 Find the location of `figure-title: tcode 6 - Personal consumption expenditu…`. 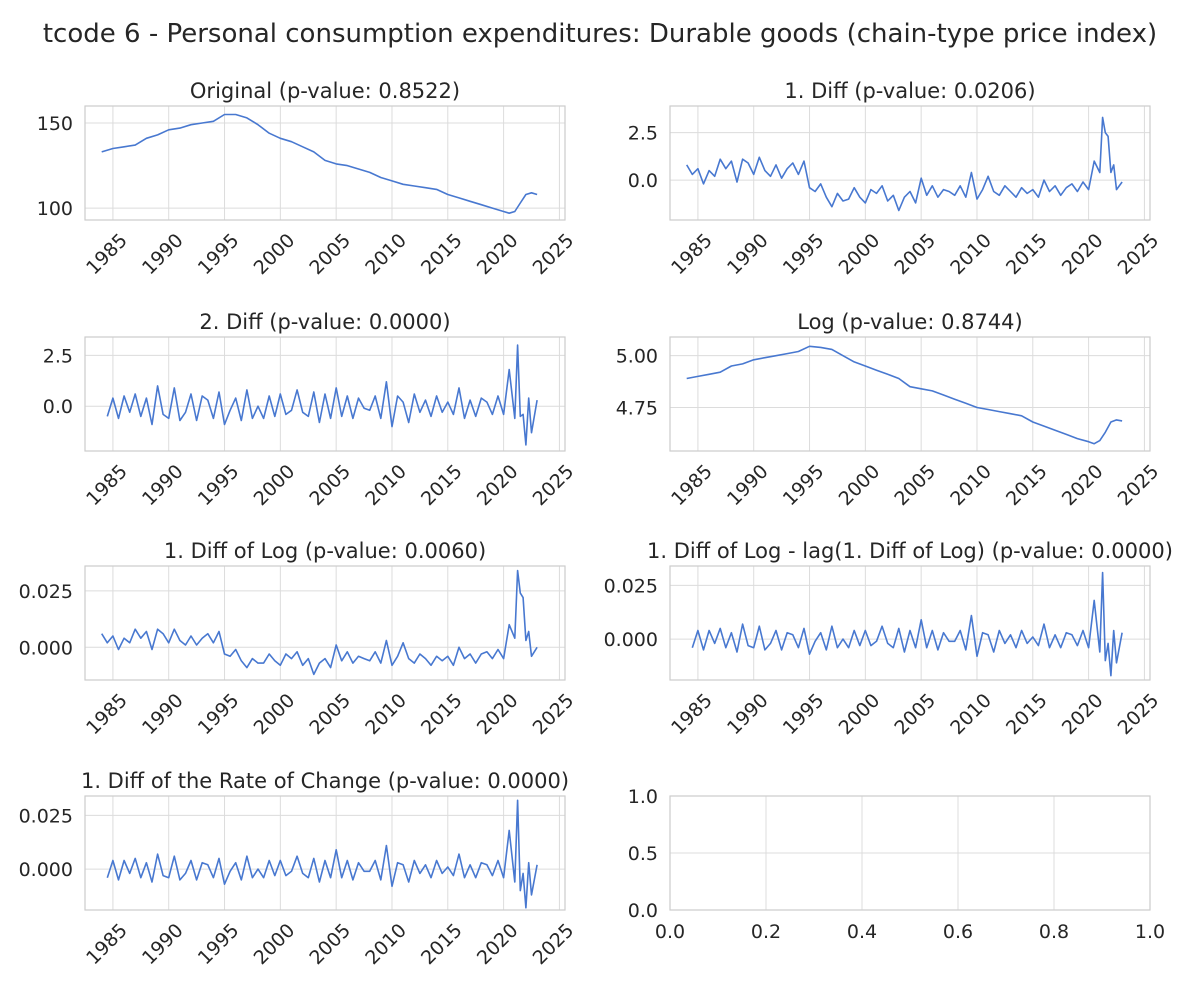

figure-title: tcode 6 - Personal consumption expenditu… is located at coordinates (600, 34).